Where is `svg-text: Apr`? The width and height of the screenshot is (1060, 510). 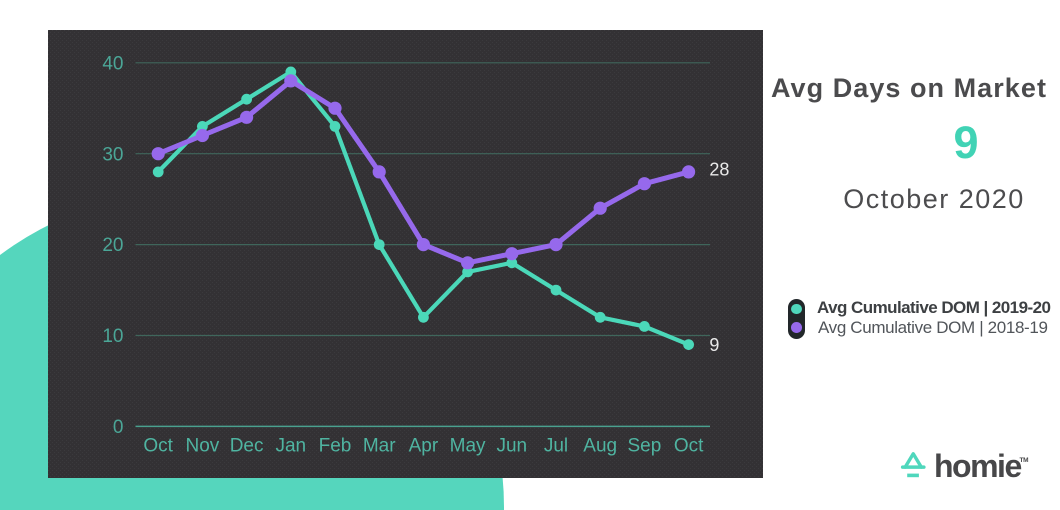 svg-text: Apr is located at coordinates (424, 446).